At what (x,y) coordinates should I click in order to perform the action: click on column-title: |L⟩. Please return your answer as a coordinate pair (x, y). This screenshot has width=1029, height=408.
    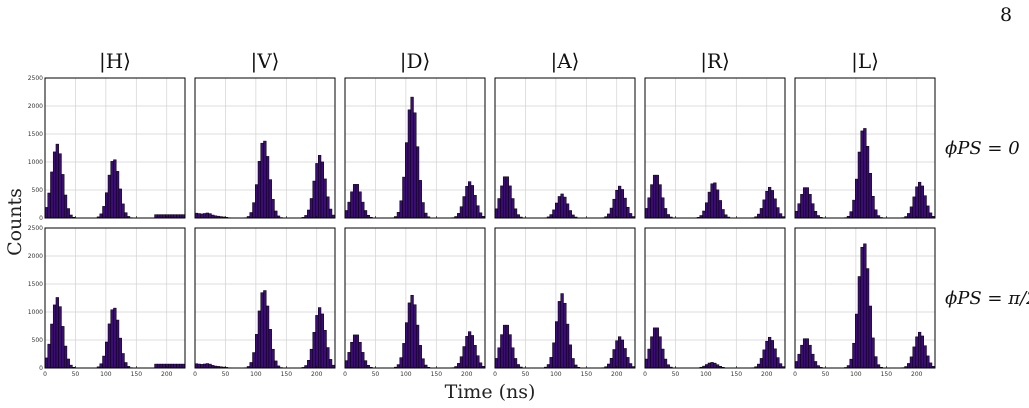
    Looking at the image, I should click on (865, 61).